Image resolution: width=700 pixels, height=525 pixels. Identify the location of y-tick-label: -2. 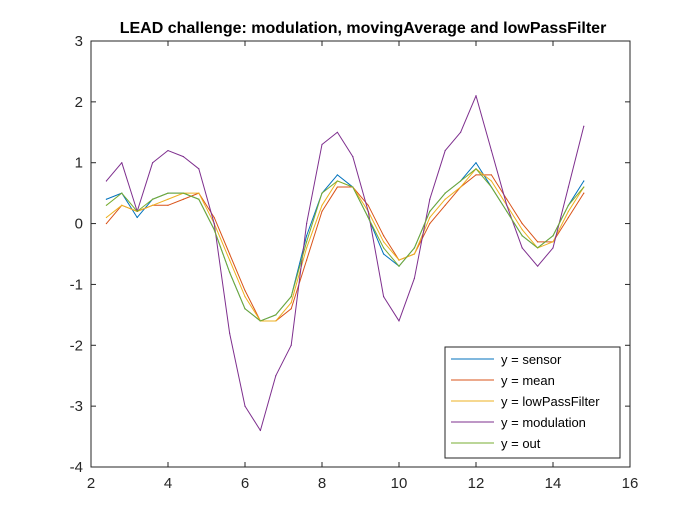
(76, 345).